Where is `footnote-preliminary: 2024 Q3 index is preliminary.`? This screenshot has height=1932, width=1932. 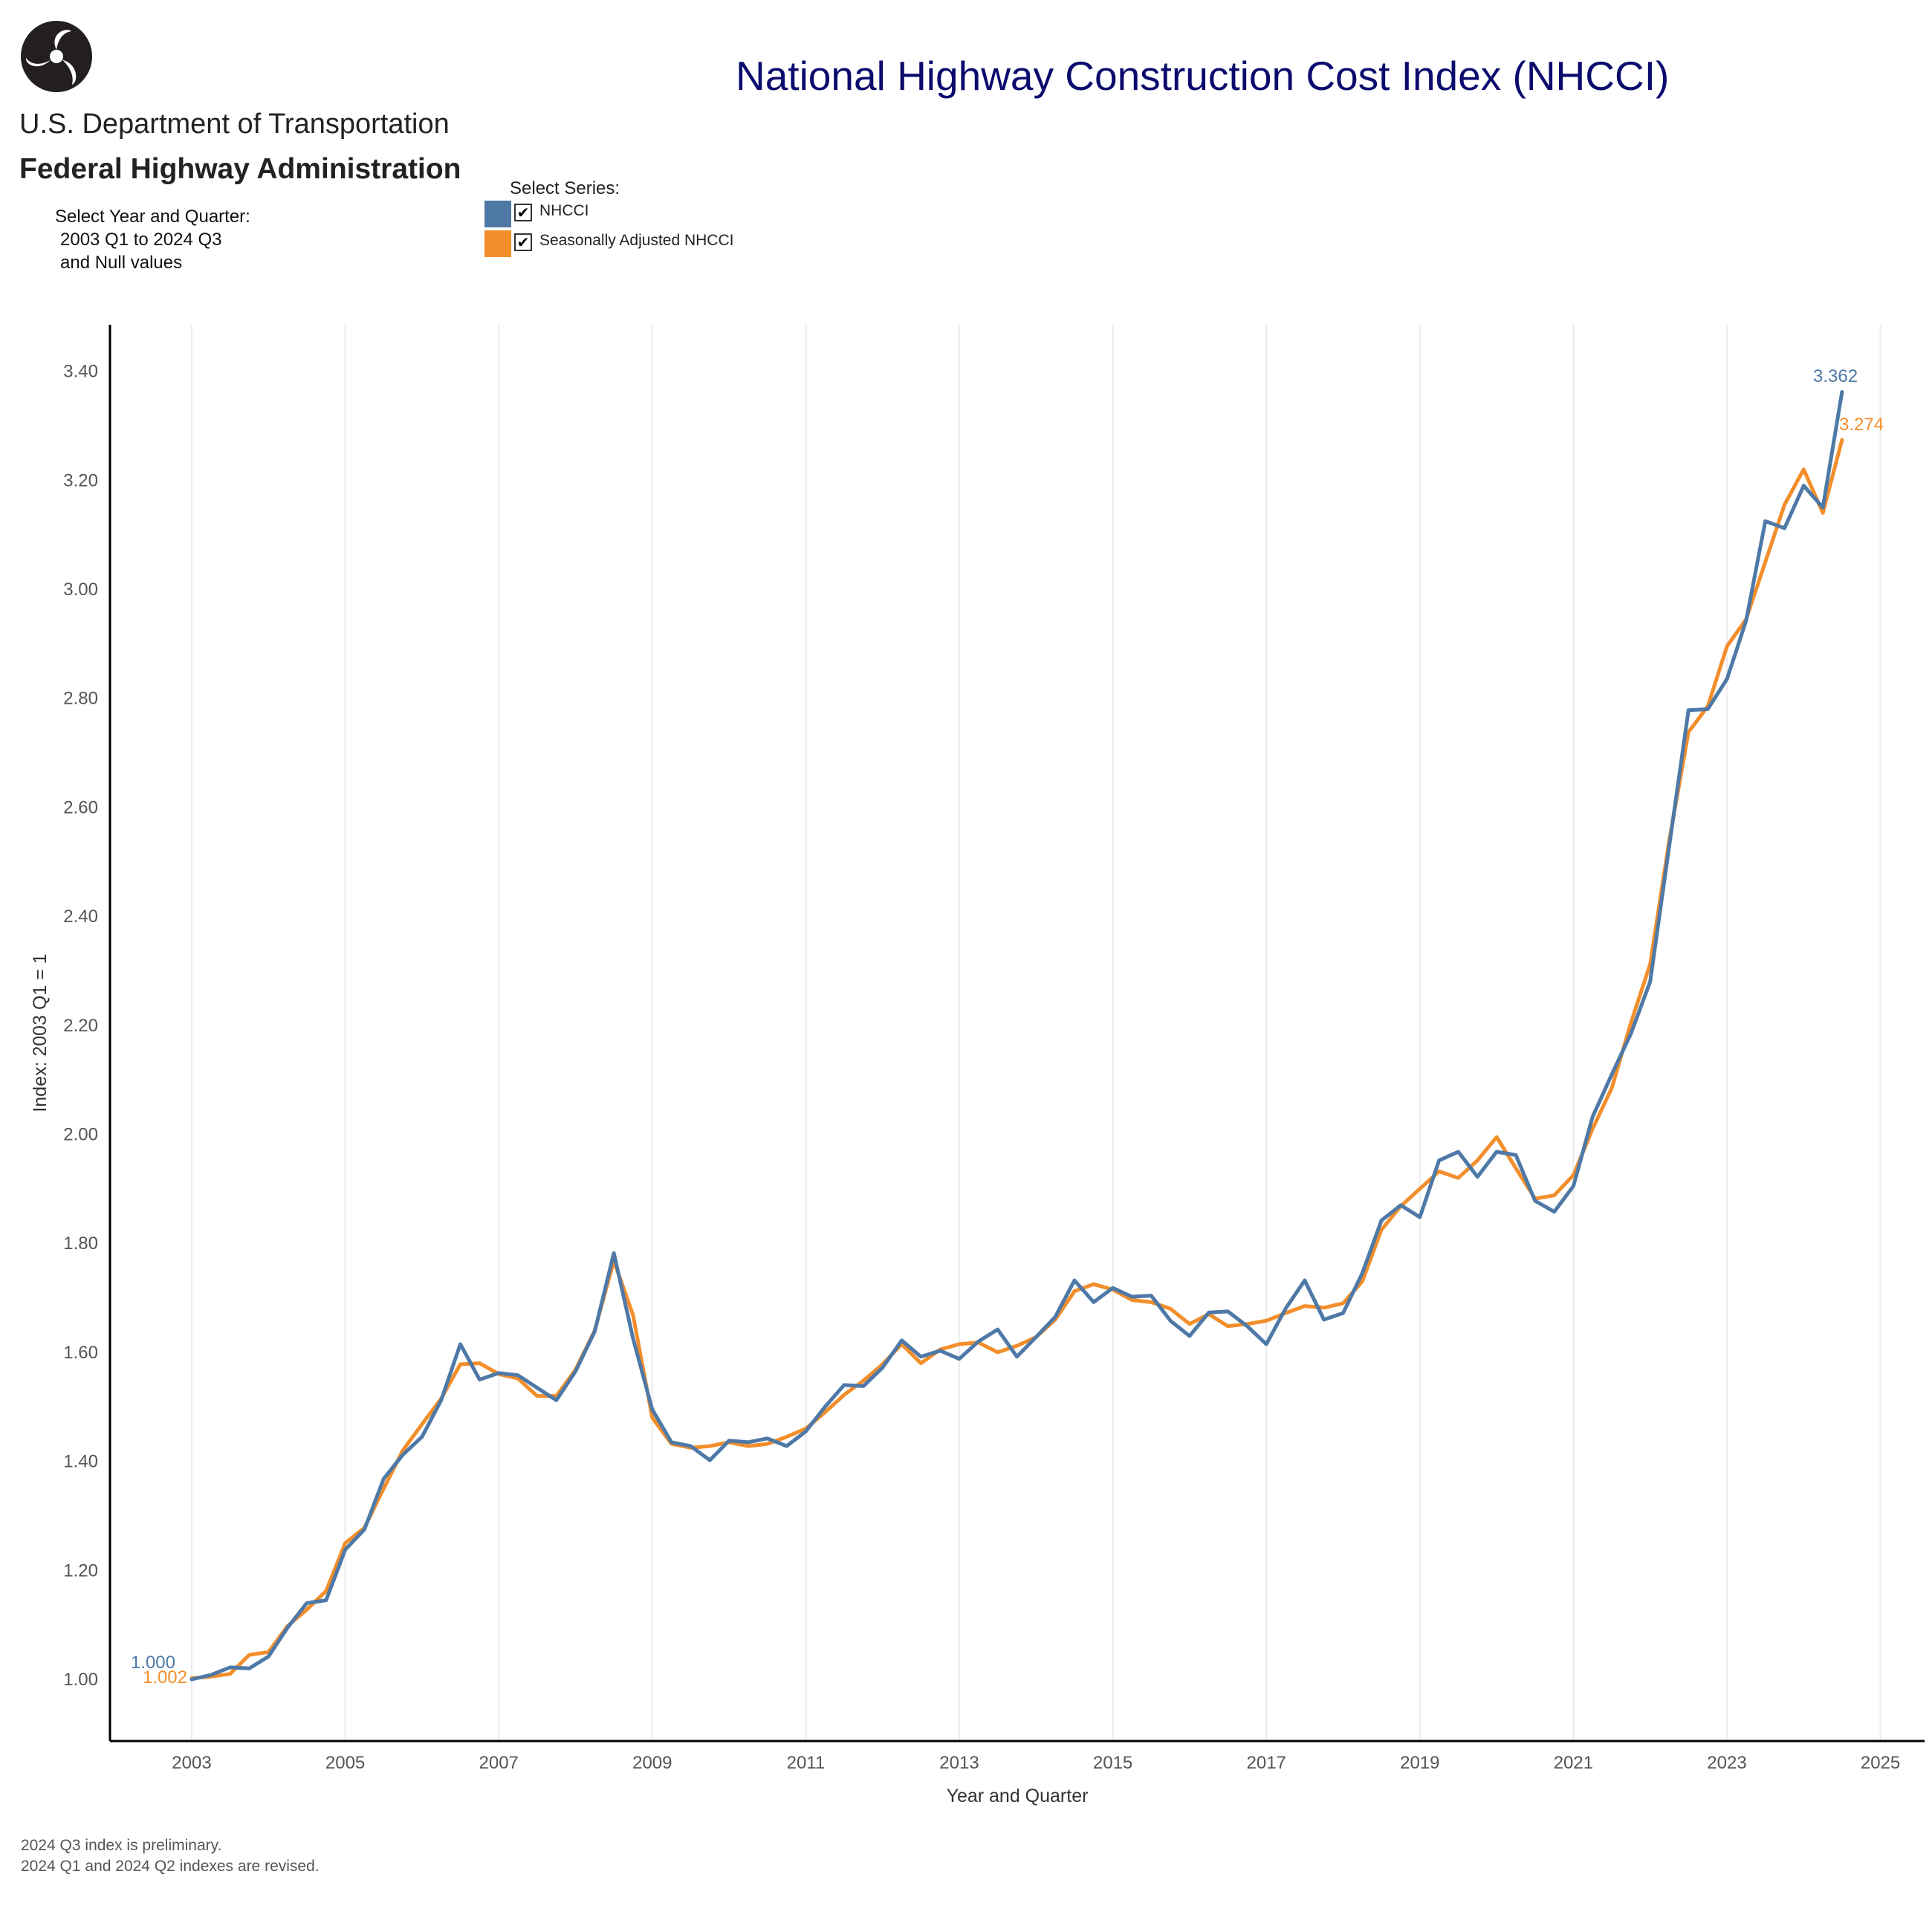
footnote-preliminary: 2024 Q3 index is preliminary. is located at coordinates (121, 1845).